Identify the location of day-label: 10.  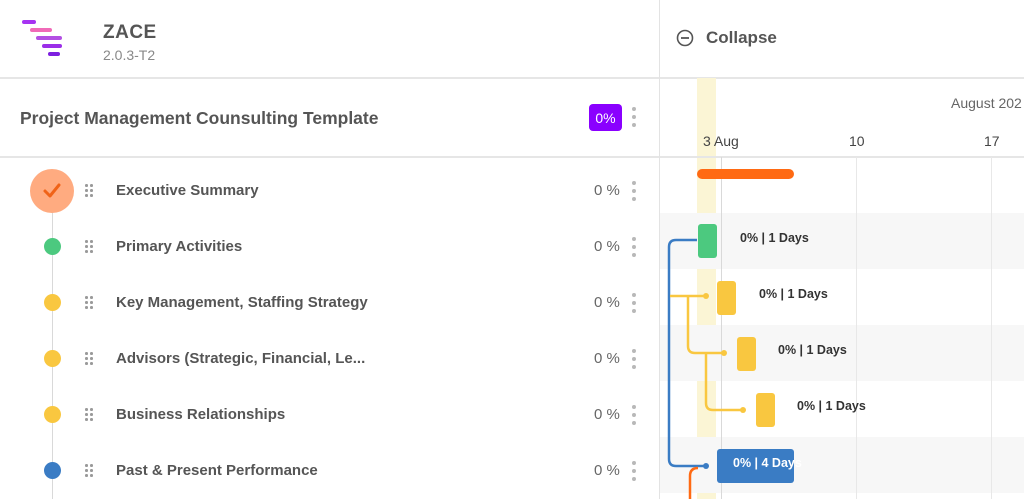
(857, 141).